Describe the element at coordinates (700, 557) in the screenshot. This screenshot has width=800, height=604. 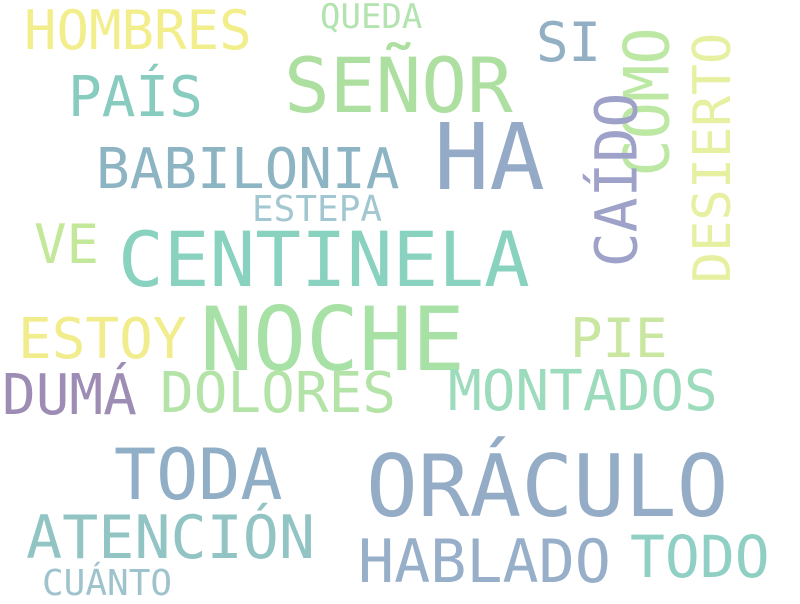
I see `word-todo: TODO` at that location.